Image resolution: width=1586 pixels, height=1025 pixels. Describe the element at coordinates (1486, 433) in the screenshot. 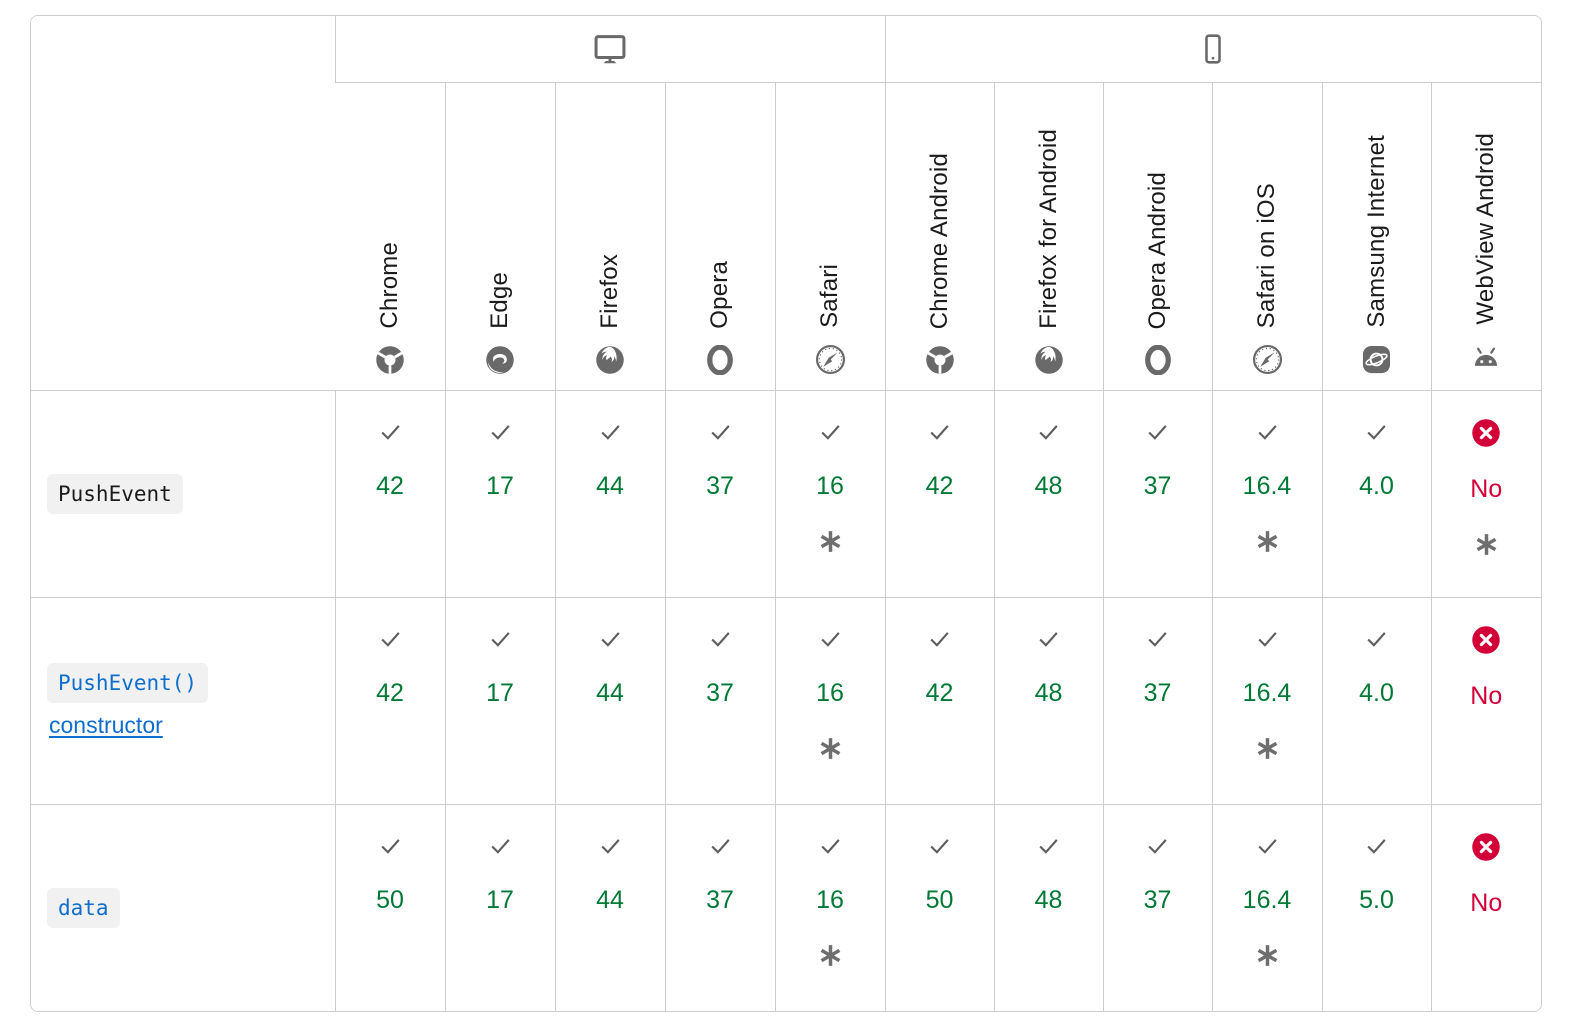

I see `unsupported-cross-icon` at that location.